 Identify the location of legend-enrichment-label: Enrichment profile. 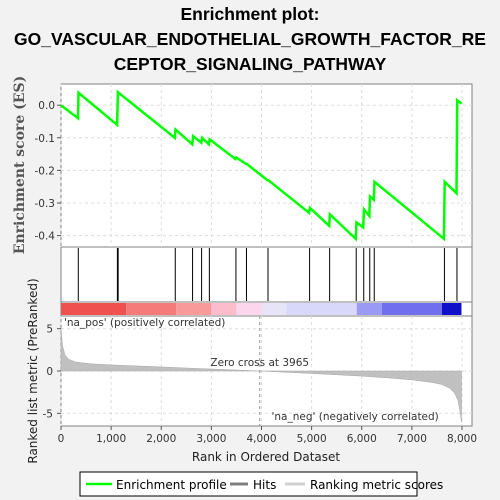
(171, 485).